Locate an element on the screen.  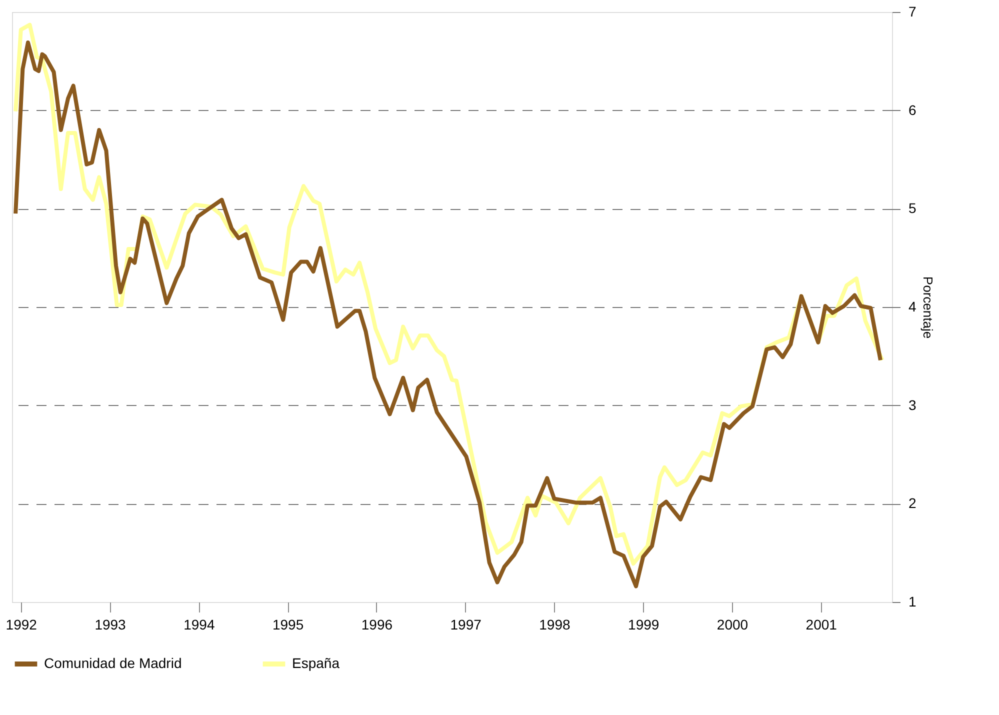
y-tick-label: 3 is located at coordinates (912, 404).